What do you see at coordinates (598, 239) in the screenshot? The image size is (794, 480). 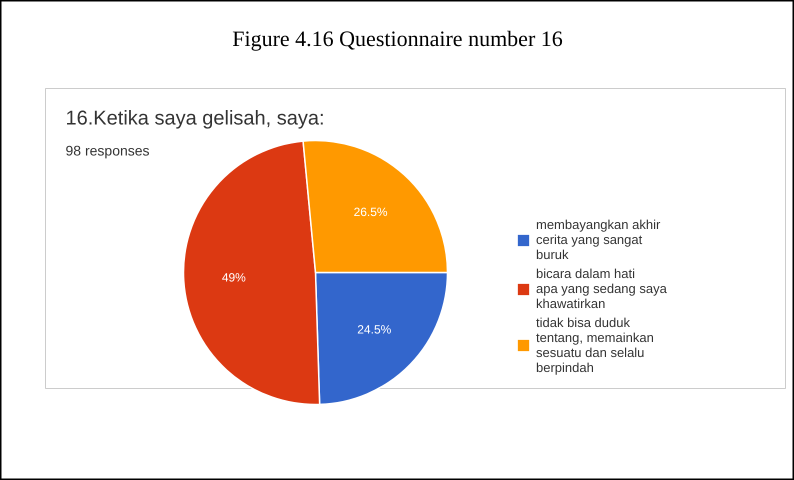 I see `legend-label: membayangkan akhir cerita yang sangat buruk` at bounding box center [598, 239].